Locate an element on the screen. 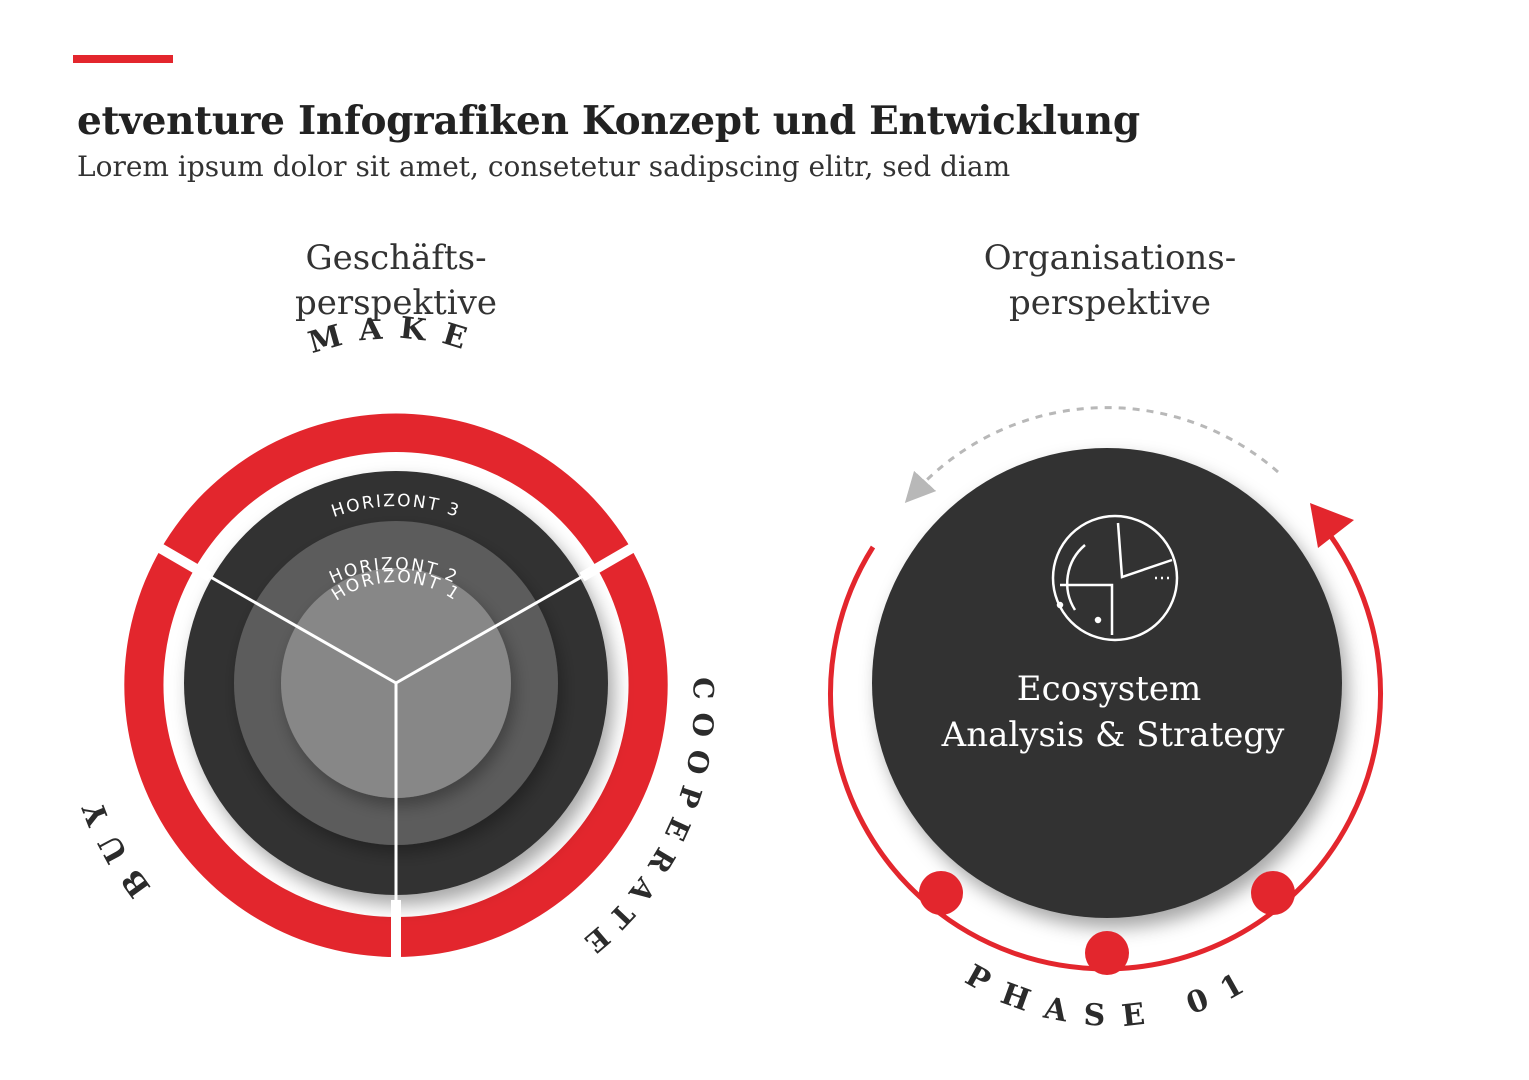  organisation-heading-line1: Organisations- is located at coordinates (1110, 258).